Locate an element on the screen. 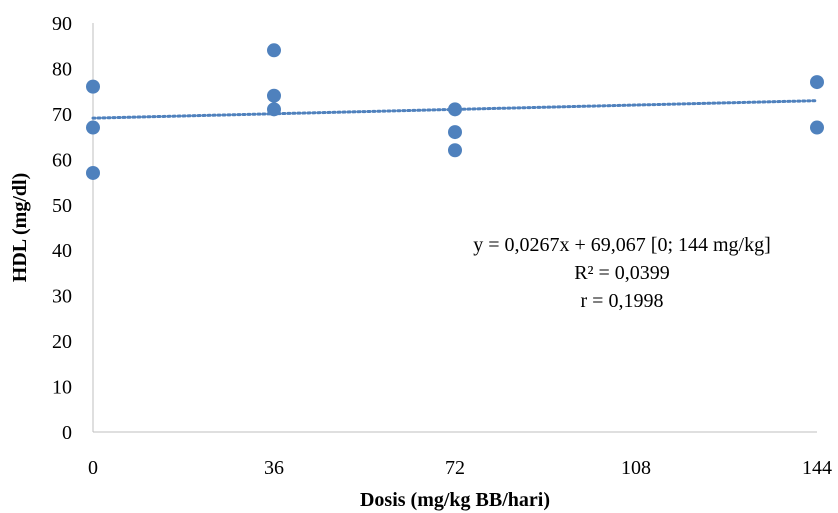 The width and height of the screenshot is (838, 513). y-tick-label: 10 is located at coordinates (62, 388).